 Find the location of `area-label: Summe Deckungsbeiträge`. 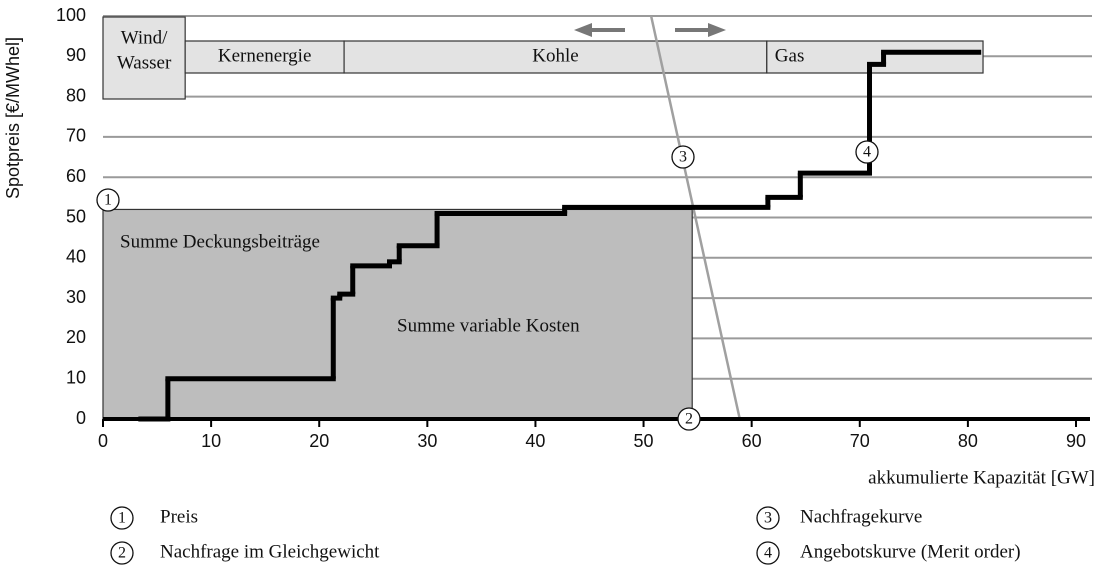

area-label: Summe Deckungsbeiträge is located at coordinates (220, 241).